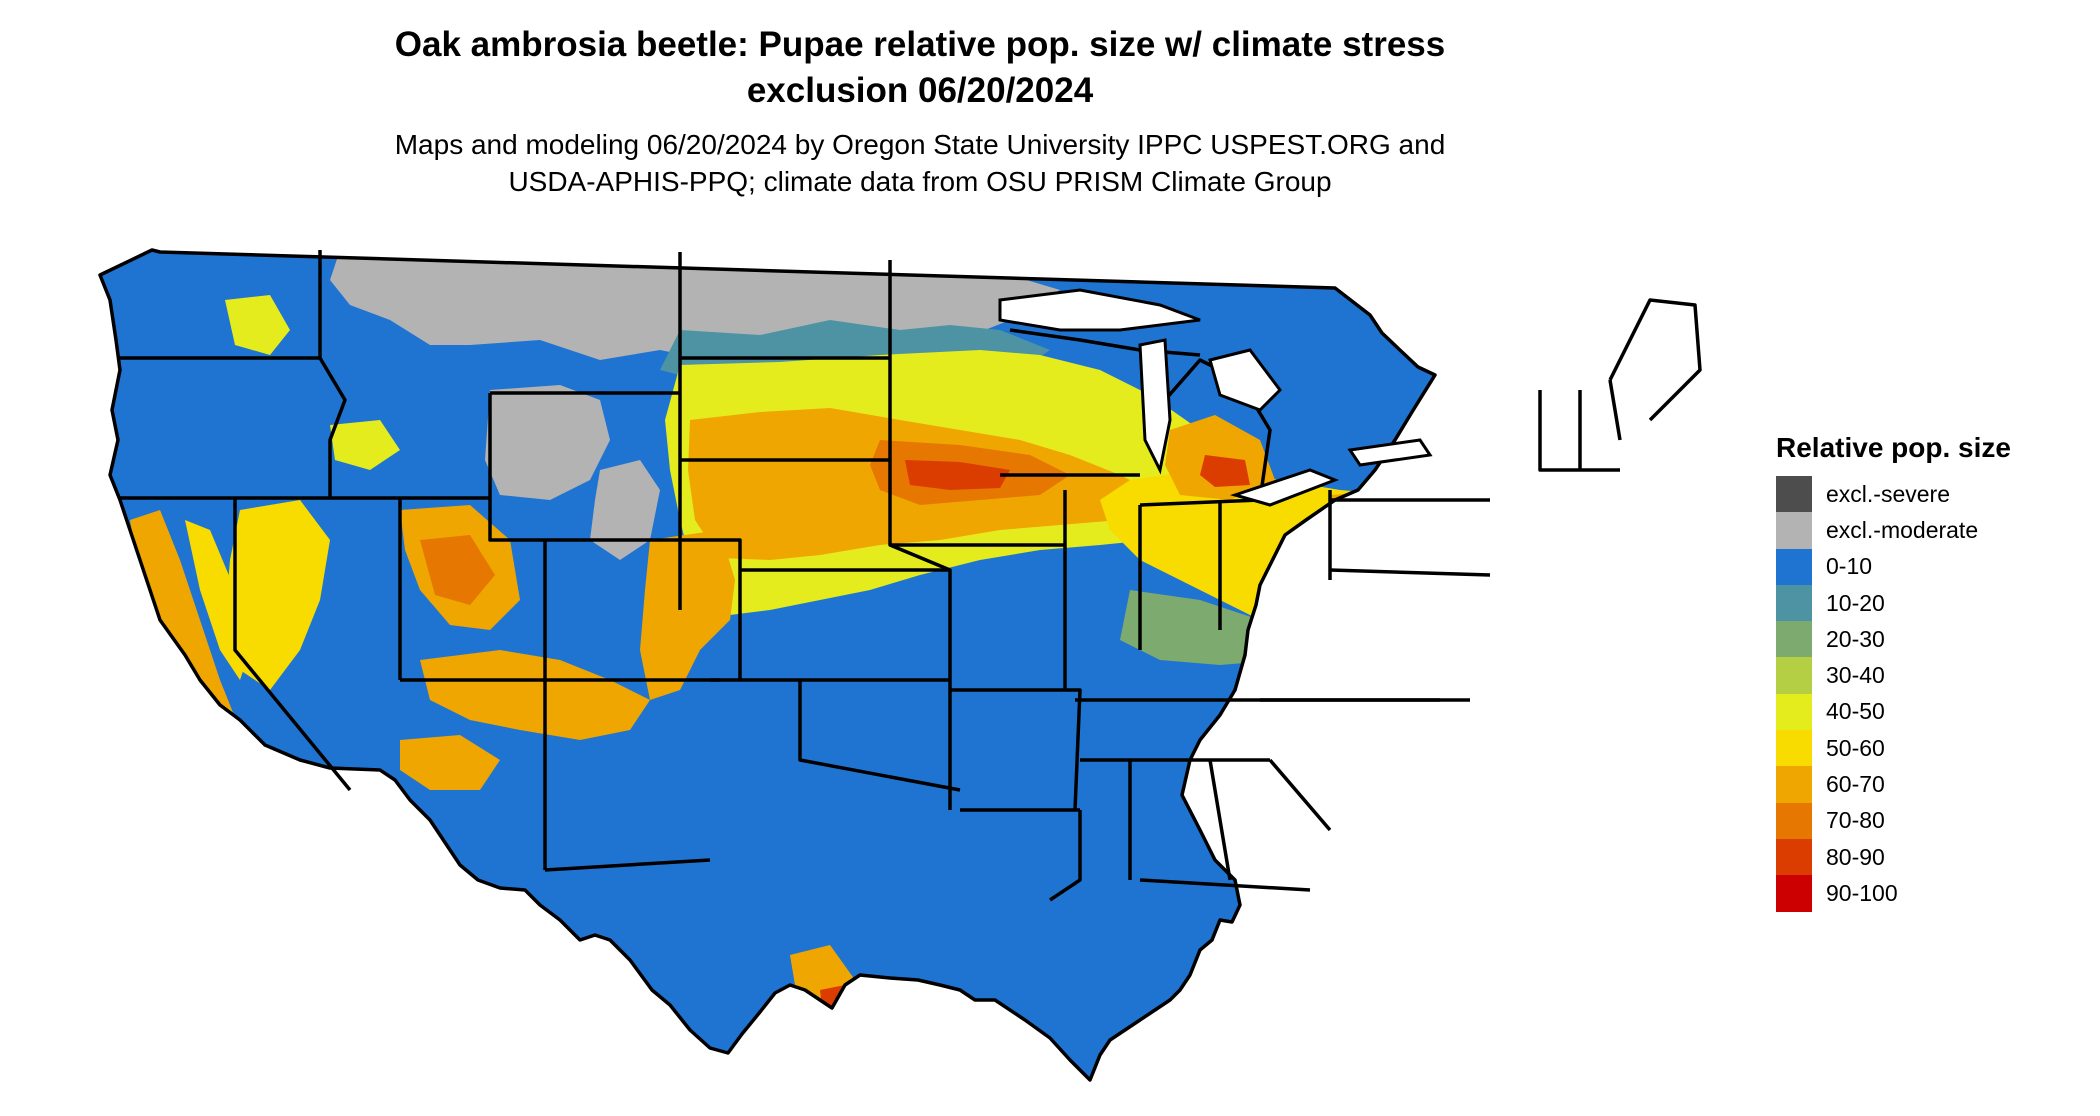 This screenshot has width=2100, height=1116. I want to click on range-50-60-great-basin, so click(277, 595).